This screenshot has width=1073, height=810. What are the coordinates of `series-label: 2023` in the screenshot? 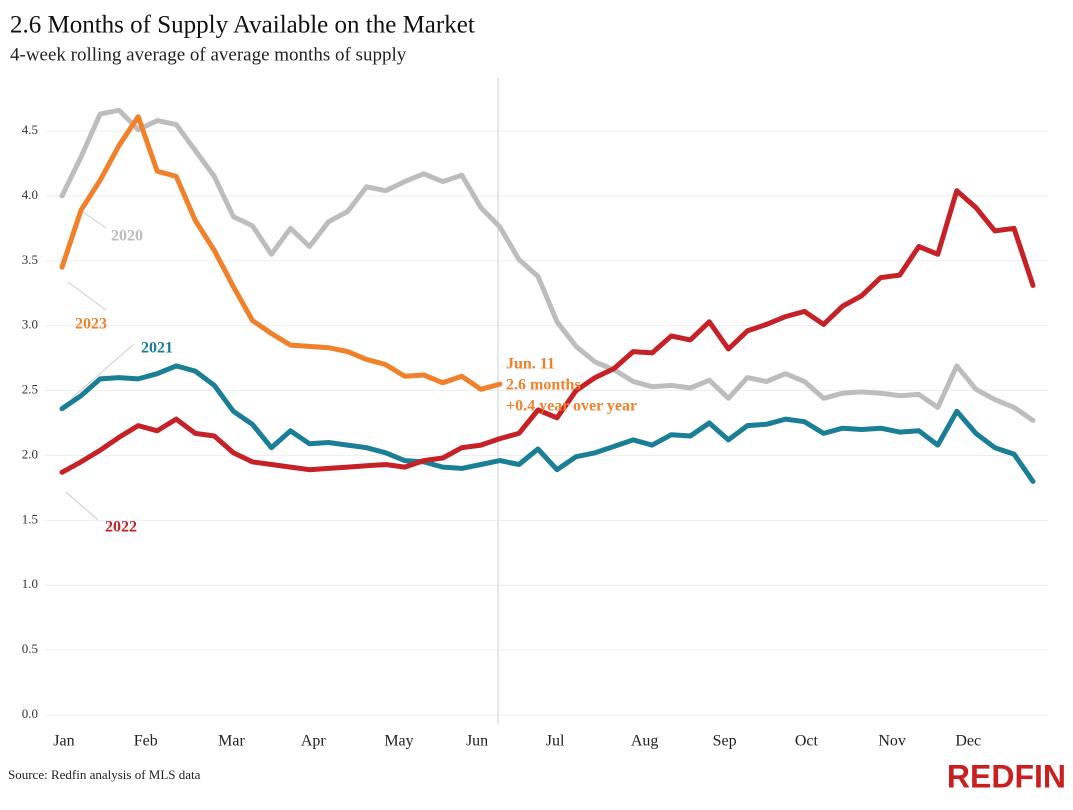 It's located at (91, 324).